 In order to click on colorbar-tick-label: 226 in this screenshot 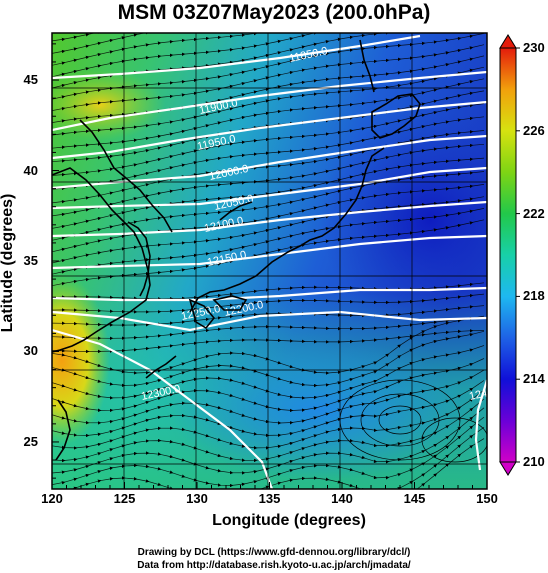, I will do `click(534, 130)`.